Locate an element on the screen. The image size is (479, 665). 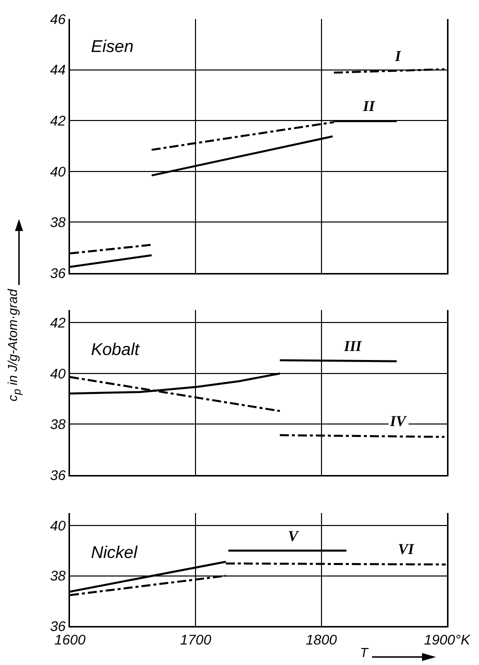
x-axis-title: T is located at coordinates (364, 652).